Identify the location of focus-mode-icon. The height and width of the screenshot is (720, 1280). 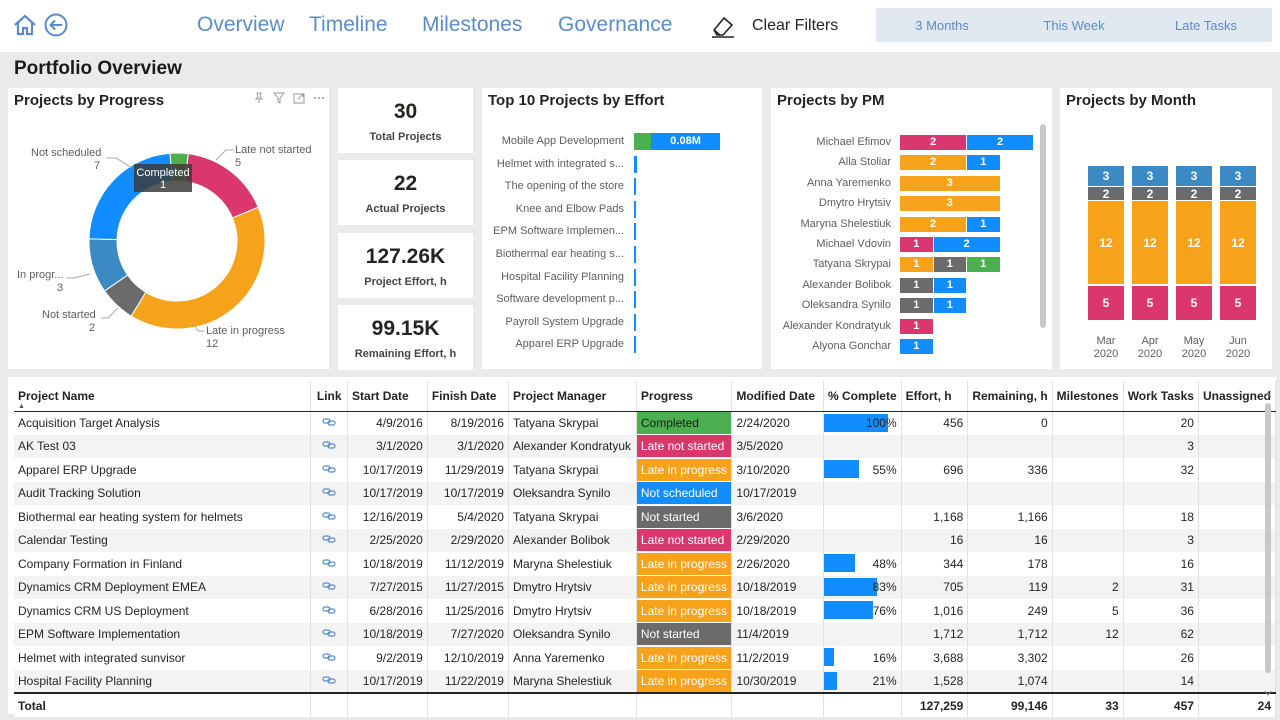
(299, 98).